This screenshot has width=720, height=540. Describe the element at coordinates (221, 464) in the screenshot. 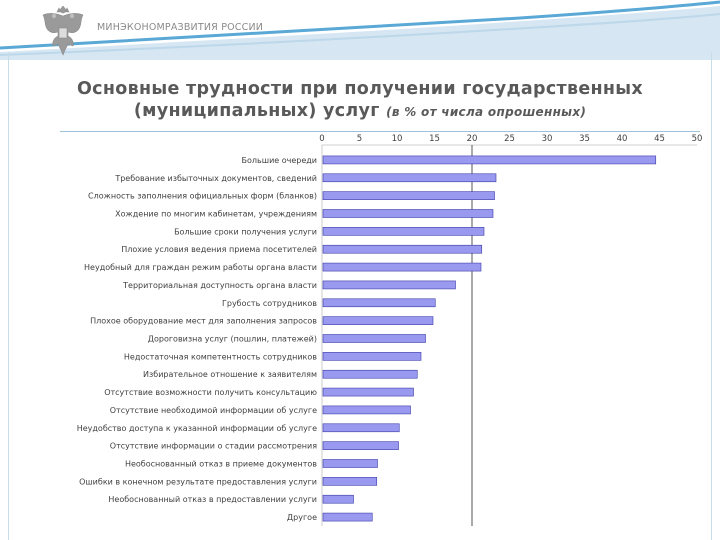

I see `category-label: Необоснованный отказ в приеме документов` at that location.